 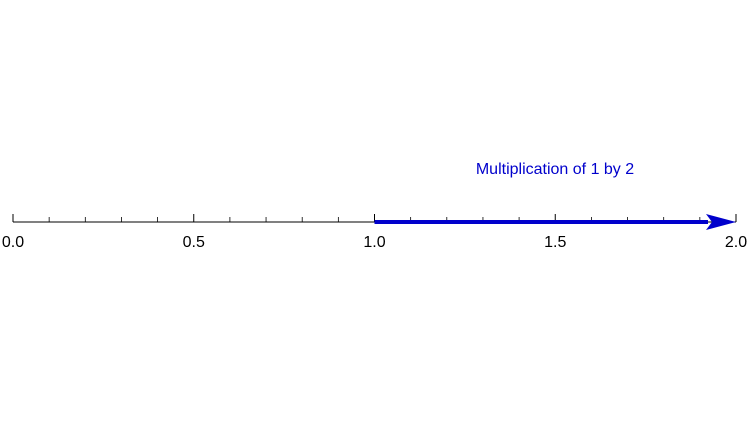 I want to click on tick-label: 0.5, so click(x=194, y=242).